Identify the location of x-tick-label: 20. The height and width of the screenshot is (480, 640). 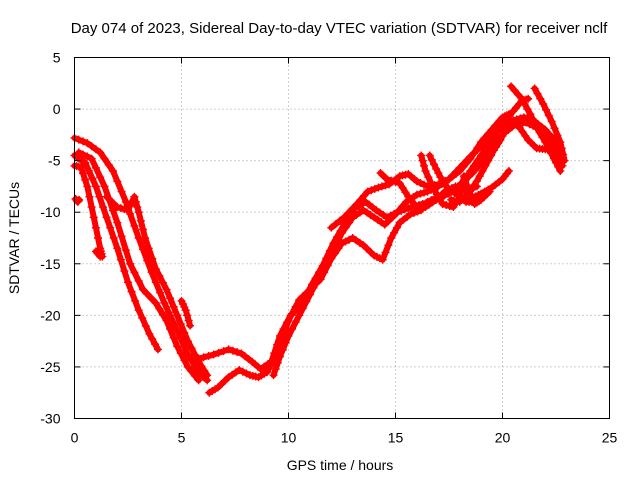
(503, 438).